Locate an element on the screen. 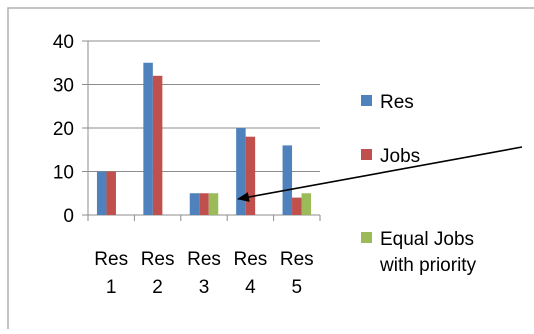  y-tick-label: 40 is located at coordinates (63, 42).